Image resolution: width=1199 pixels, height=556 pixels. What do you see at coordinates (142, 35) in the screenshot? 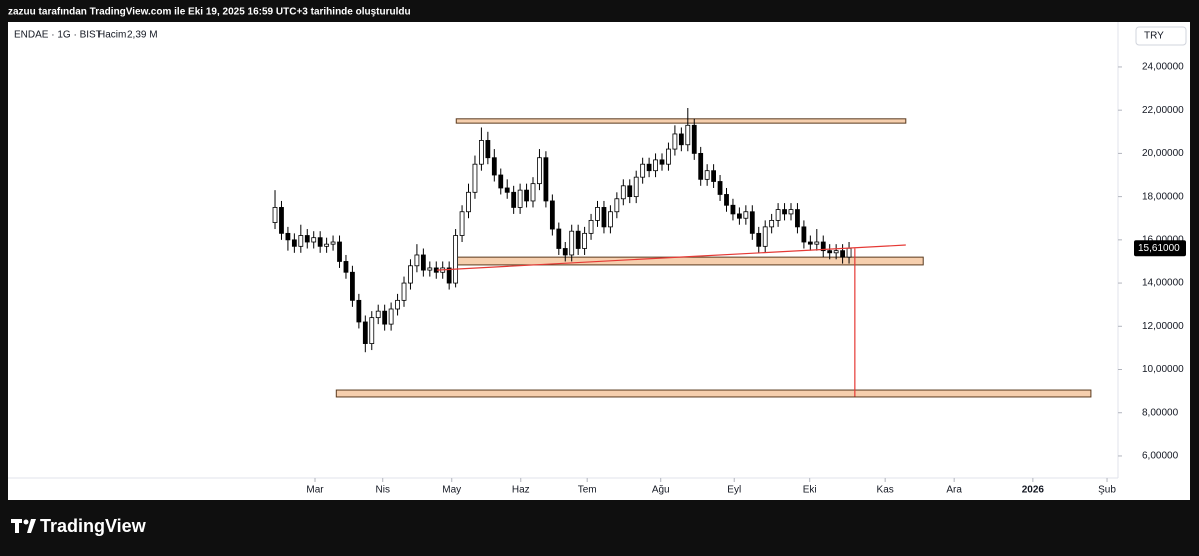
I see `volume: 2,39 M` at bounding box center [142, 35].